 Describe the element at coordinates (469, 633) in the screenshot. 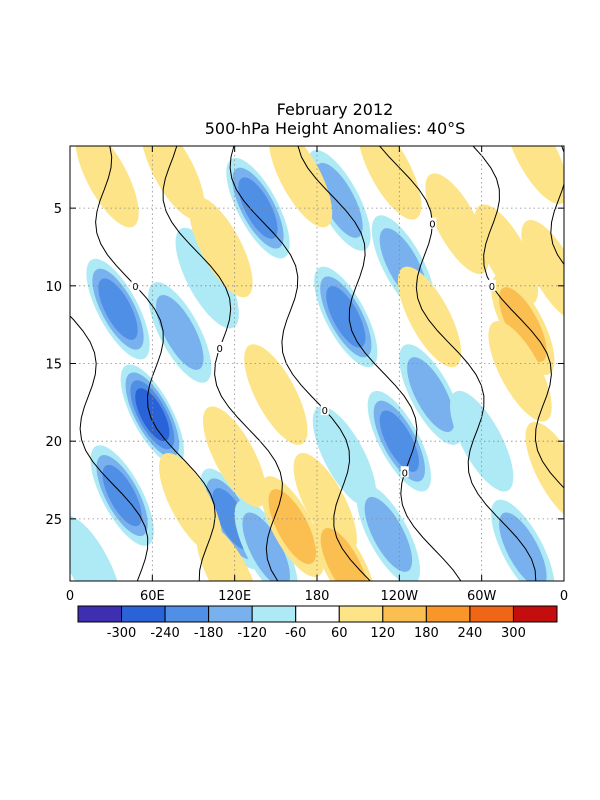

I see `colorbar-label: 240` at that location.